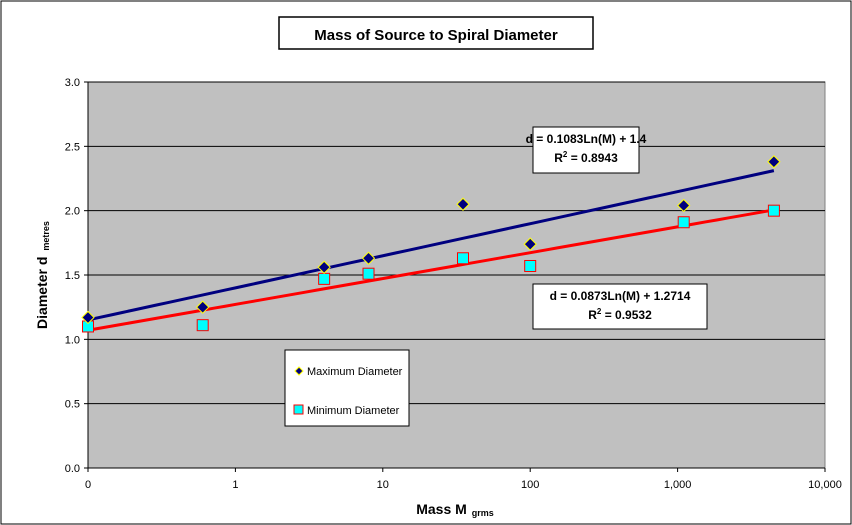  I want to click on trend-equation-min: d = 0.0873Ln(M) + 1.2714, so click(620, 296).